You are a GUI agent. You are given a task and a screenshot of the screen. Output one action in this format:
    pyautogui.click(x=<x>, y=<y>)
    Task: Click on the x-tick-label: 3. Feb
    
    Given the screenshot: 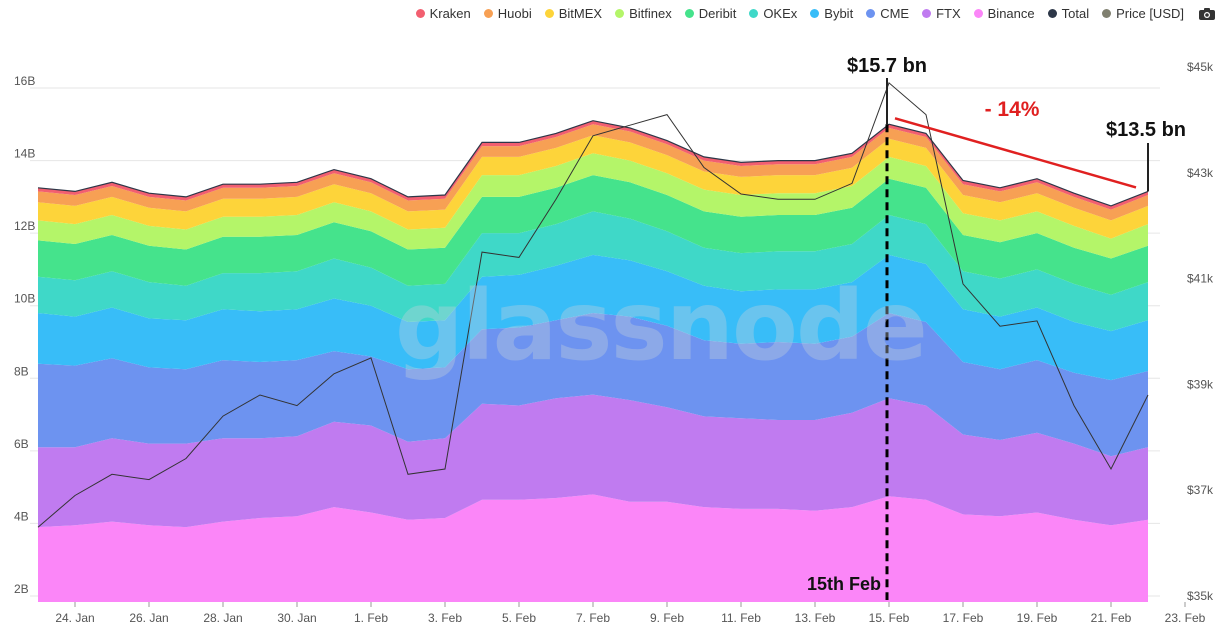 What is the action you would take?
    pyautogui.click(x=445, y=618)
    